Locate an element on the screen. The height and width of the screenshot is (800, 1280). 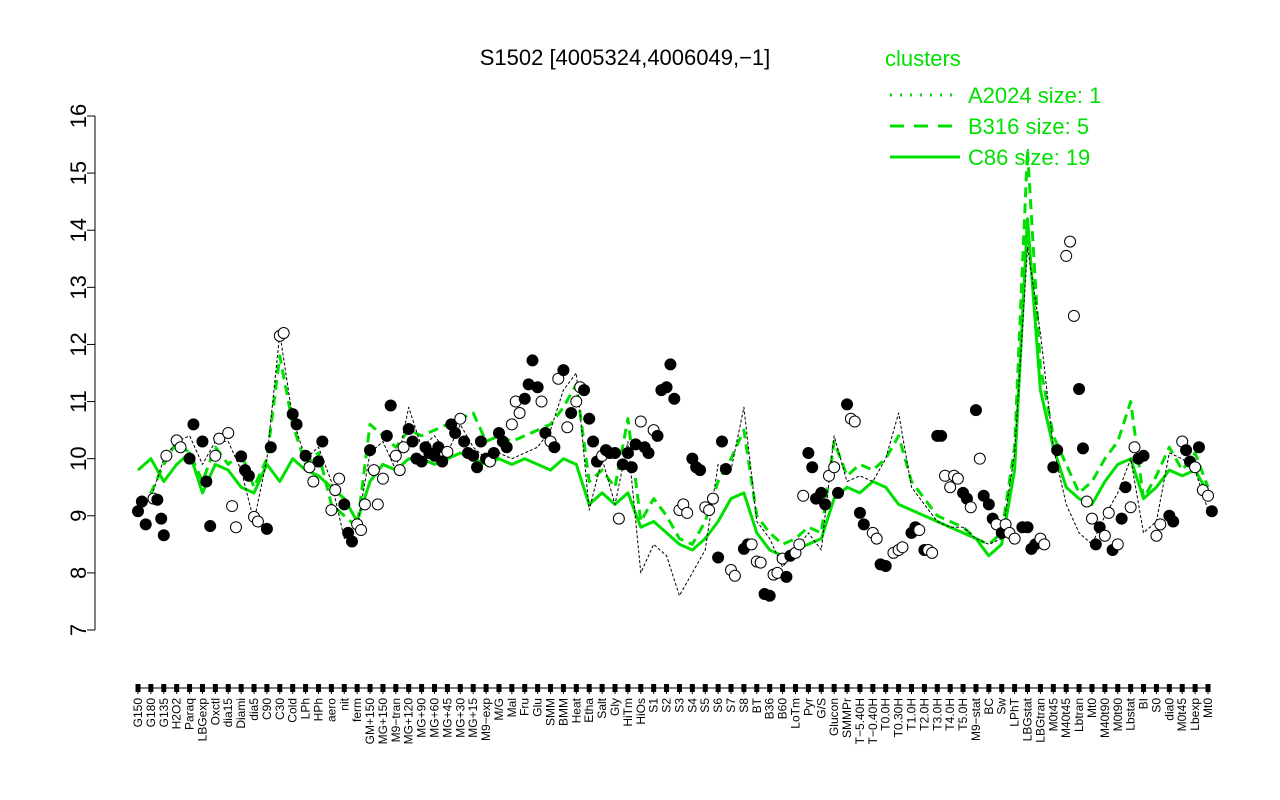
x-tick-label: T−0.40H is located at coordinates (873, 721).